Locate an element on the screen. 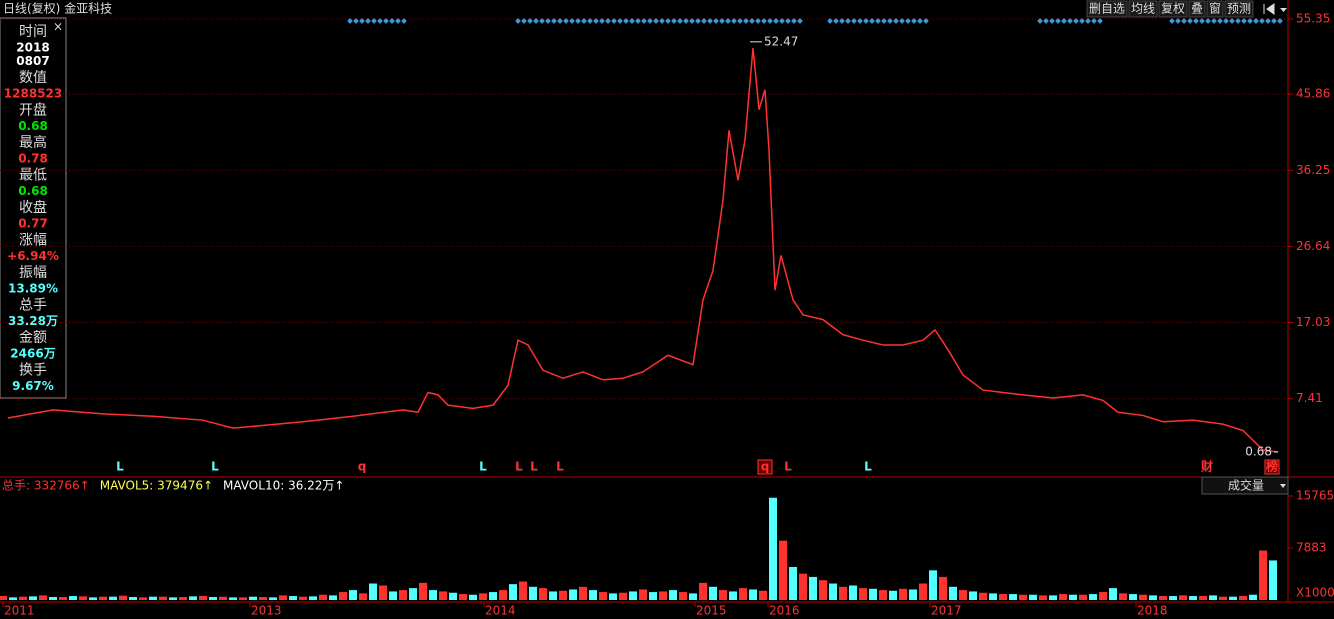 This screenshot has width=1334, height=619. toolbar-button-label: 复权 is located at coordinates (1173, 9).